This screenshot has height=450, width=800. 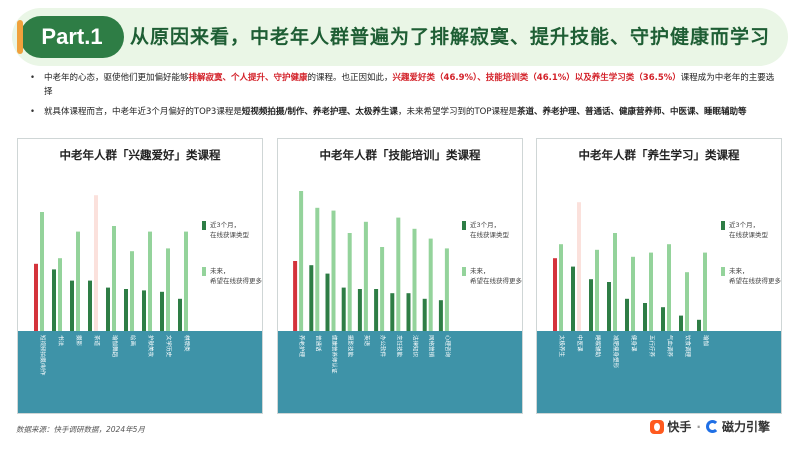 What do you see at coordinates (657, 426) in the screenshot?
I see `kuaishou-logo-icon` at bounding box center [657, 426].